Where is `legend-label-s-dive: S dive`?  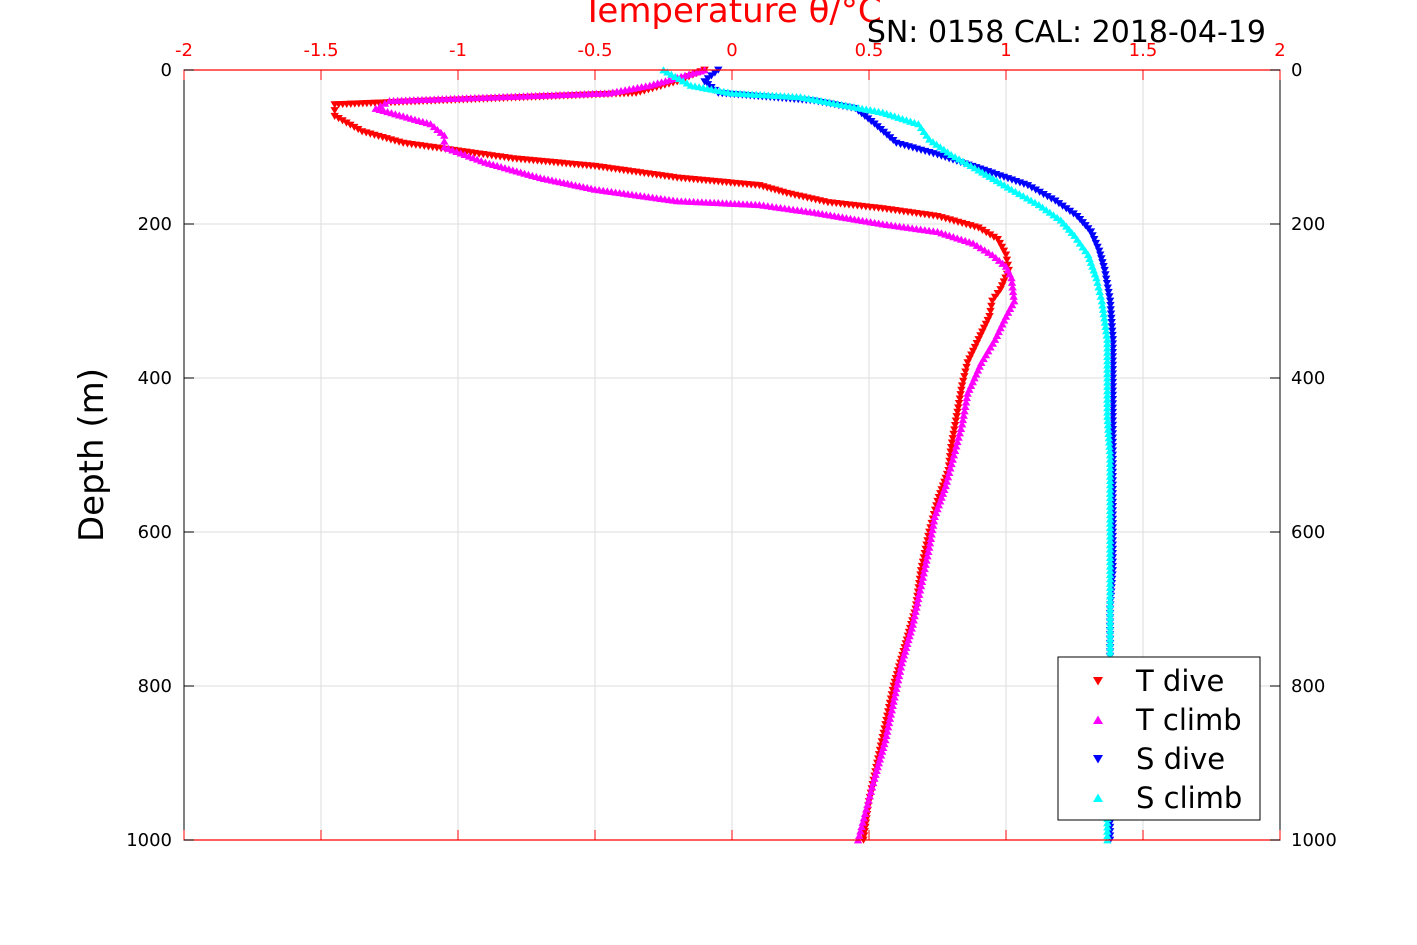 legend-label-s-dive: S dive is located at coordinates (1180, 759).